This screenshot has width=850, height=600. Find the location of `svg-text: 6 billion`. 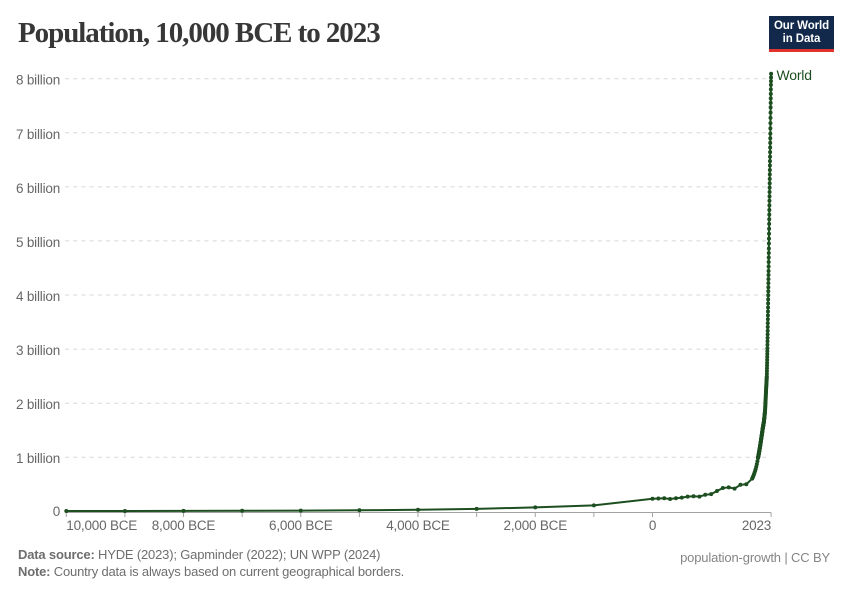

svg-text: 6 billion is located at coordinates (38, 188).